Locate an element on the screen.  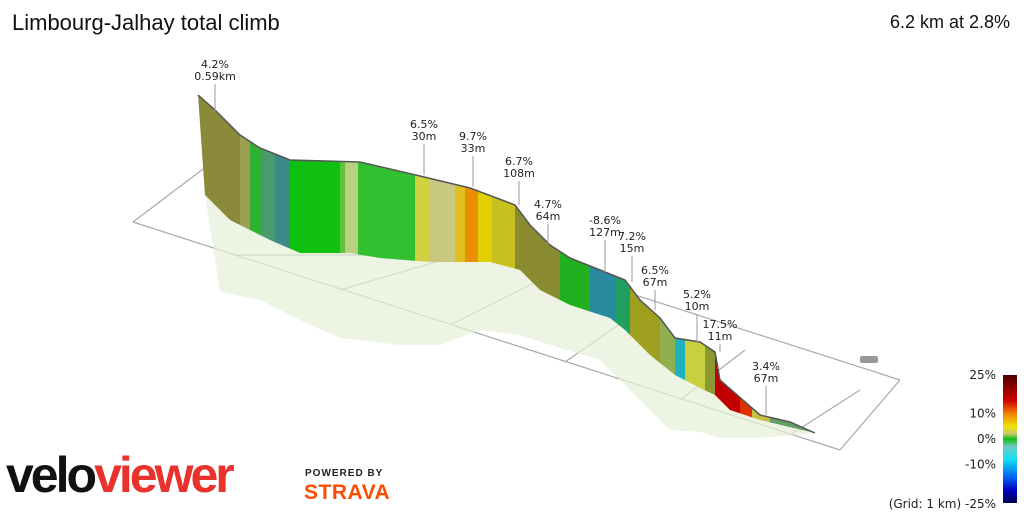
segment-annotation: 3.4%67m is located at coordinates (766, 387).